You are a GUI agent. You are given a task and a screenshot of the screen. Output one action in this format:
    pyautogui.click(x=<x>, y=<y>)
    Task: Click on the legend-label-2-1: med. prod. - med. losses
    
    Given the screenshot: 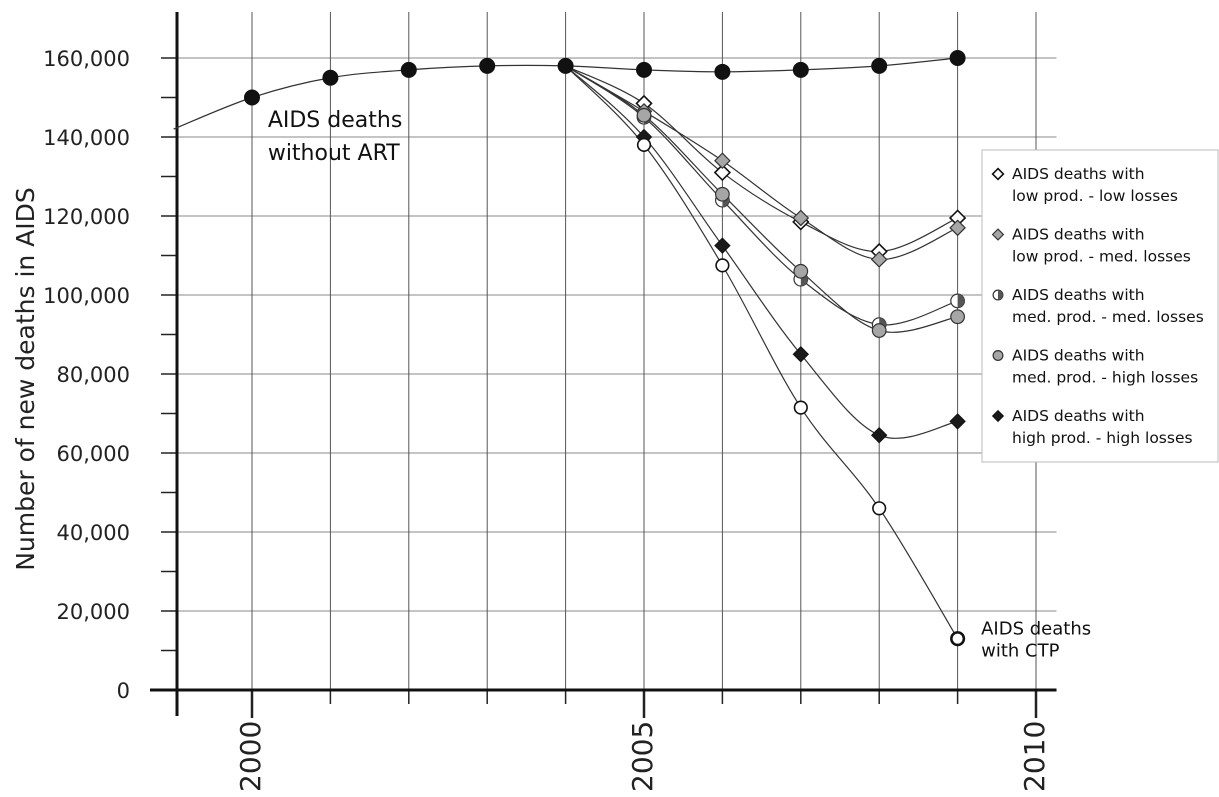 What is the action you would take?
    pyautogui.click(x=1108, y=317)
    